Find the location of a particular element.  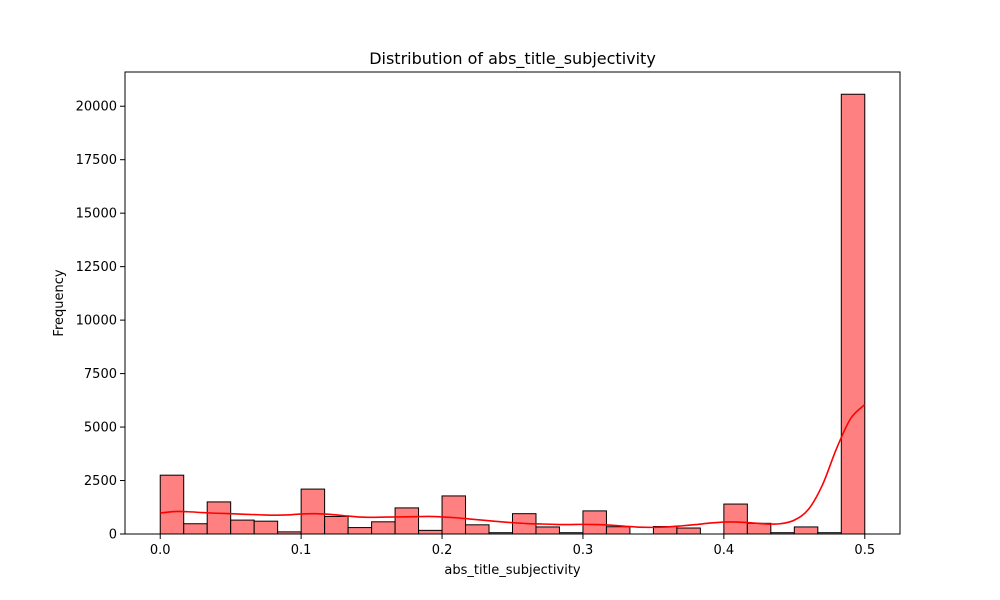

y-tick-label: 15000 is located at coordinates (96, 214).